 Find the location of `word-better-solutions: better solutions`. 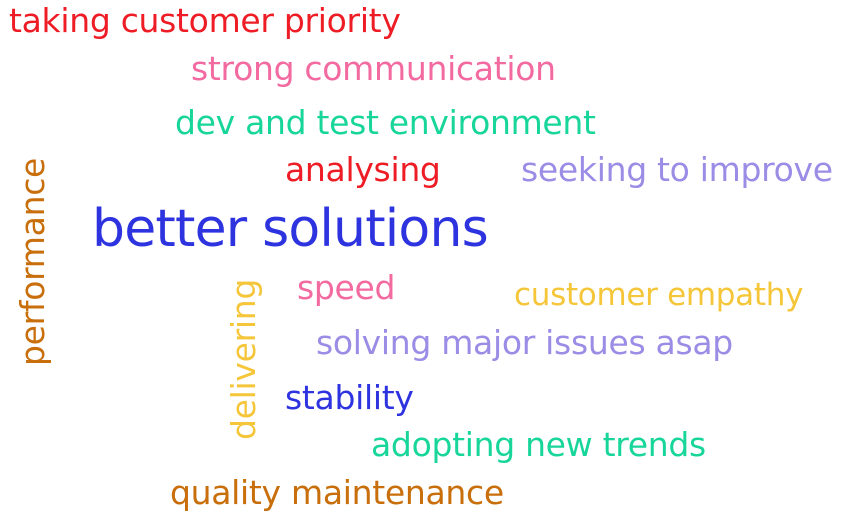

word-better-solutions: better solutions is located at coordinates (290, 229).